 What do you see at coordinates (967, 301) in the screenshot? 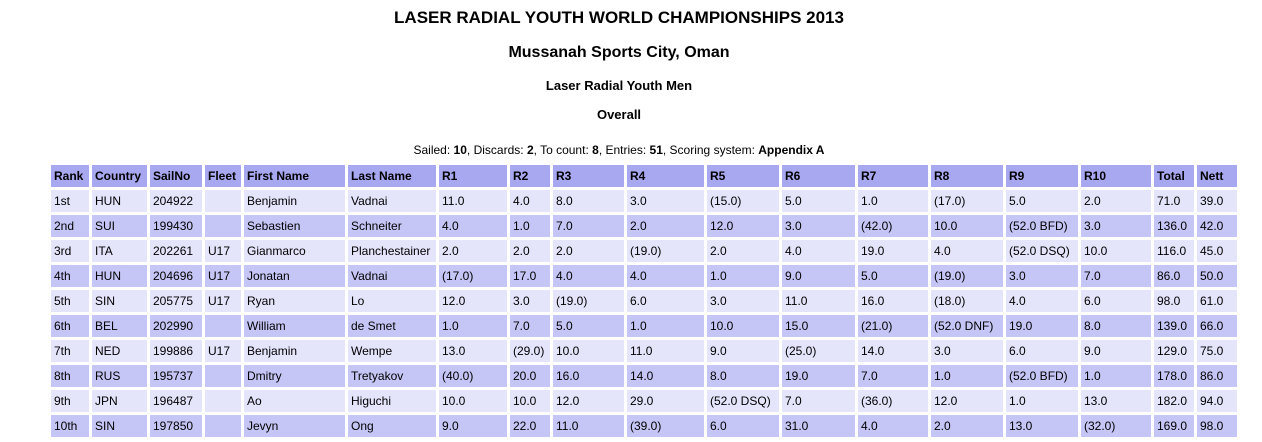
I see `table-cell: (18.0)` at bounding box center [967, 301].